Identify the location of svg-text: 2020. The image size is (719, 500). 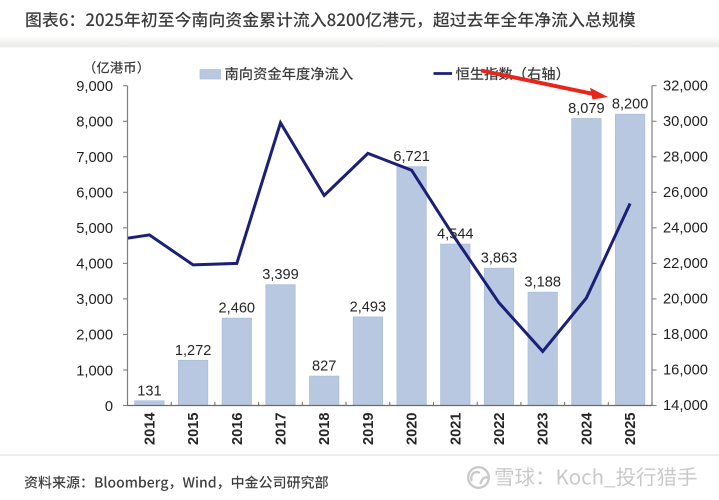
(413, 429).